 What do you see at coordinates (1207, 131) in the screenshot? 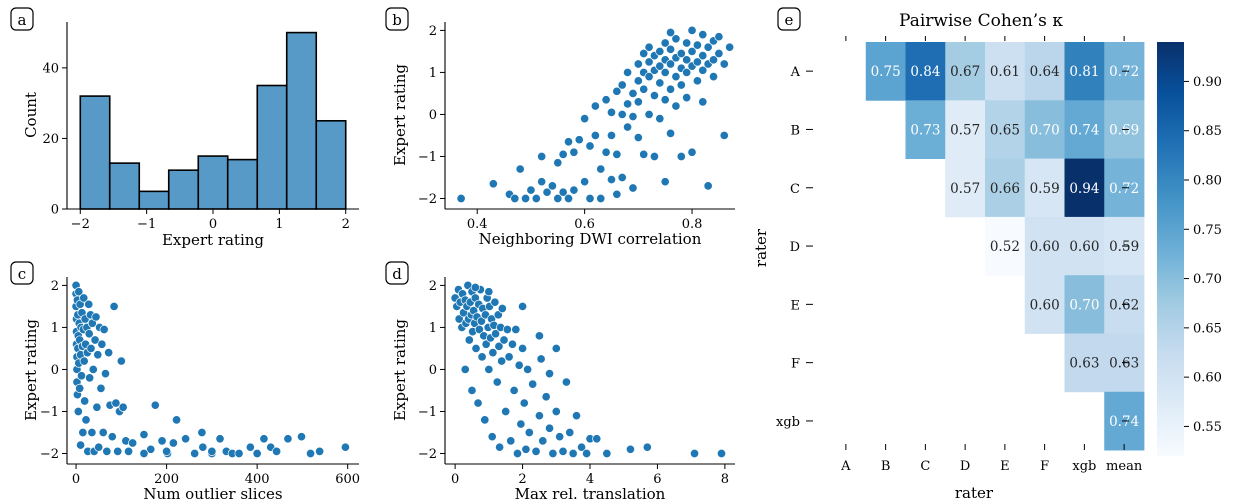
I see `colorbar-tick-label: 0.85` at bounding box center [1207, 131].